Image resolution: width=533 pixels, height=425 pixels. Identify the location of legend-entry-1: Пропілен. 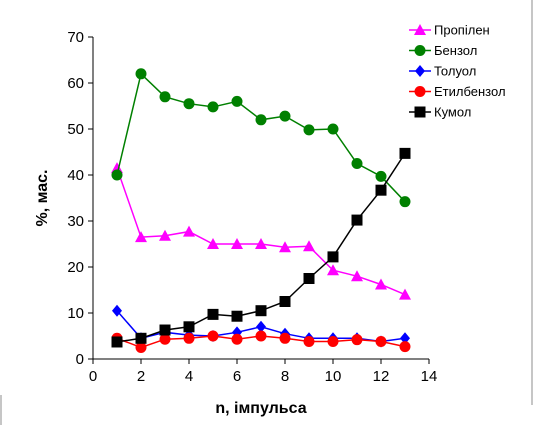
(449, 30).